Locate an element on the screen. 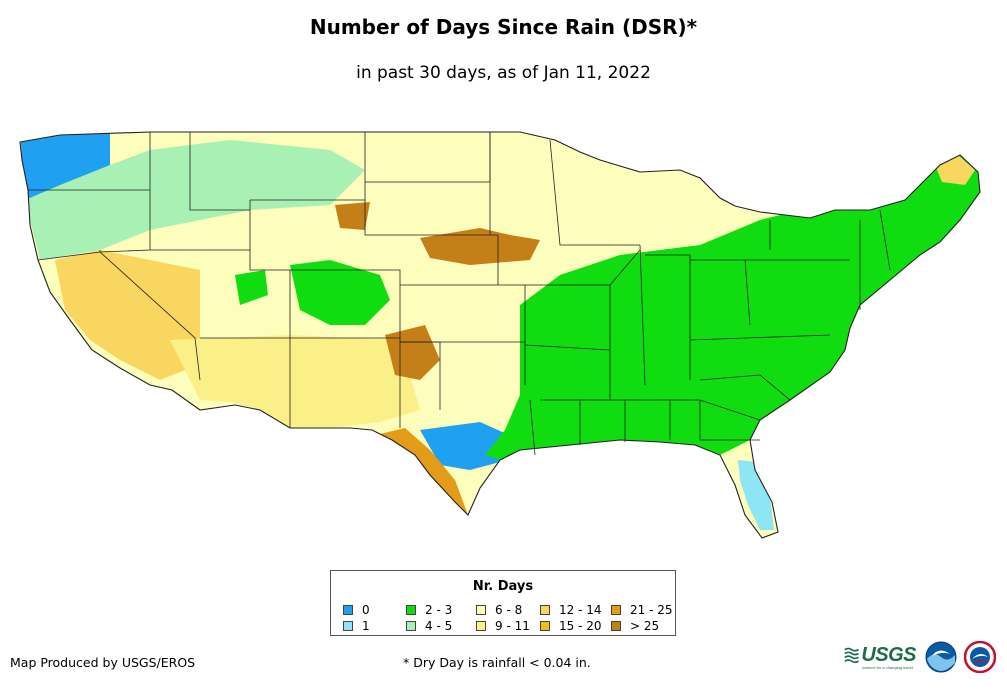 The image size is (1007, 691). usgs-wordmark: USGS is located at coordinates (888, 654).